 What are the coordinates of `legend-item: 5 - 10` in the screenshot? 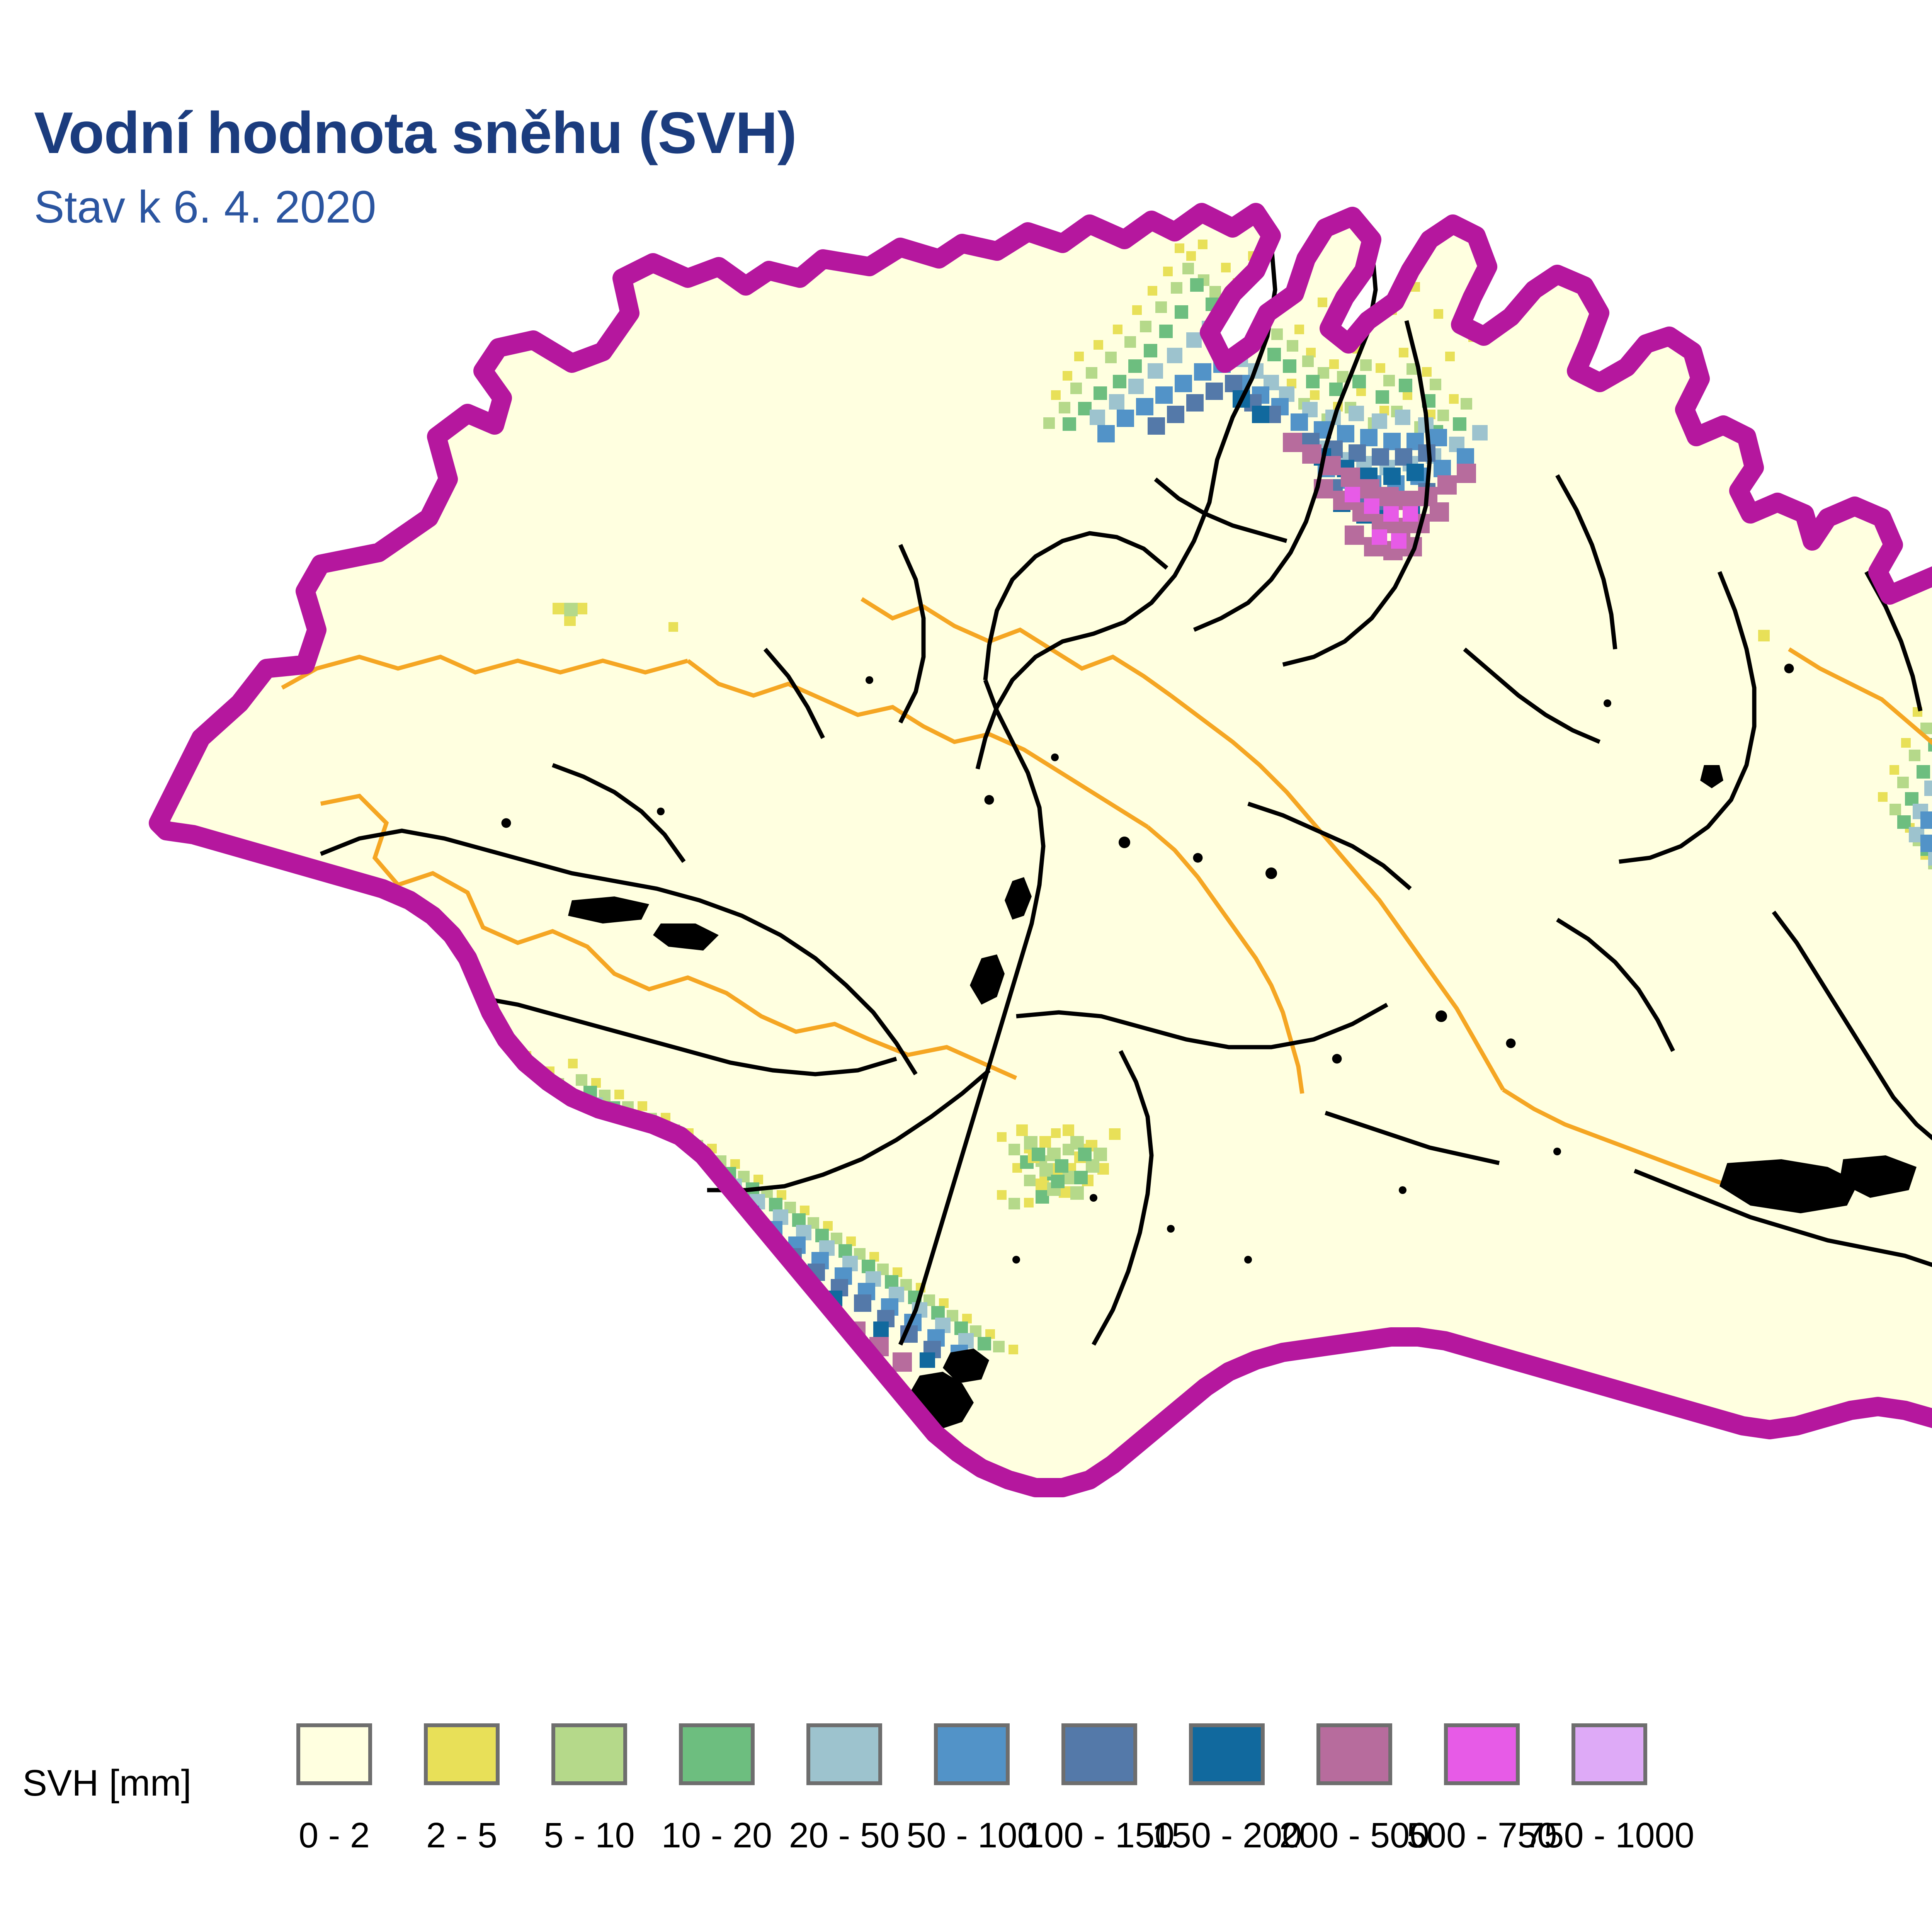 It's located at (589, 1789).